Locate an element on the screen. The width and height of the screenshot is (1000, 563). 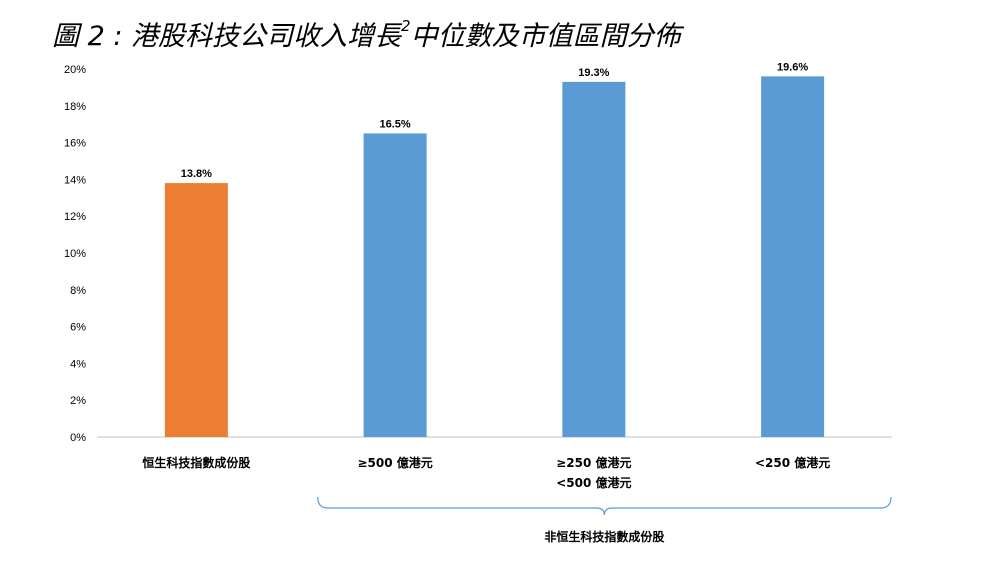
y-tick-label: 12% is located at coordinates (75, 217).